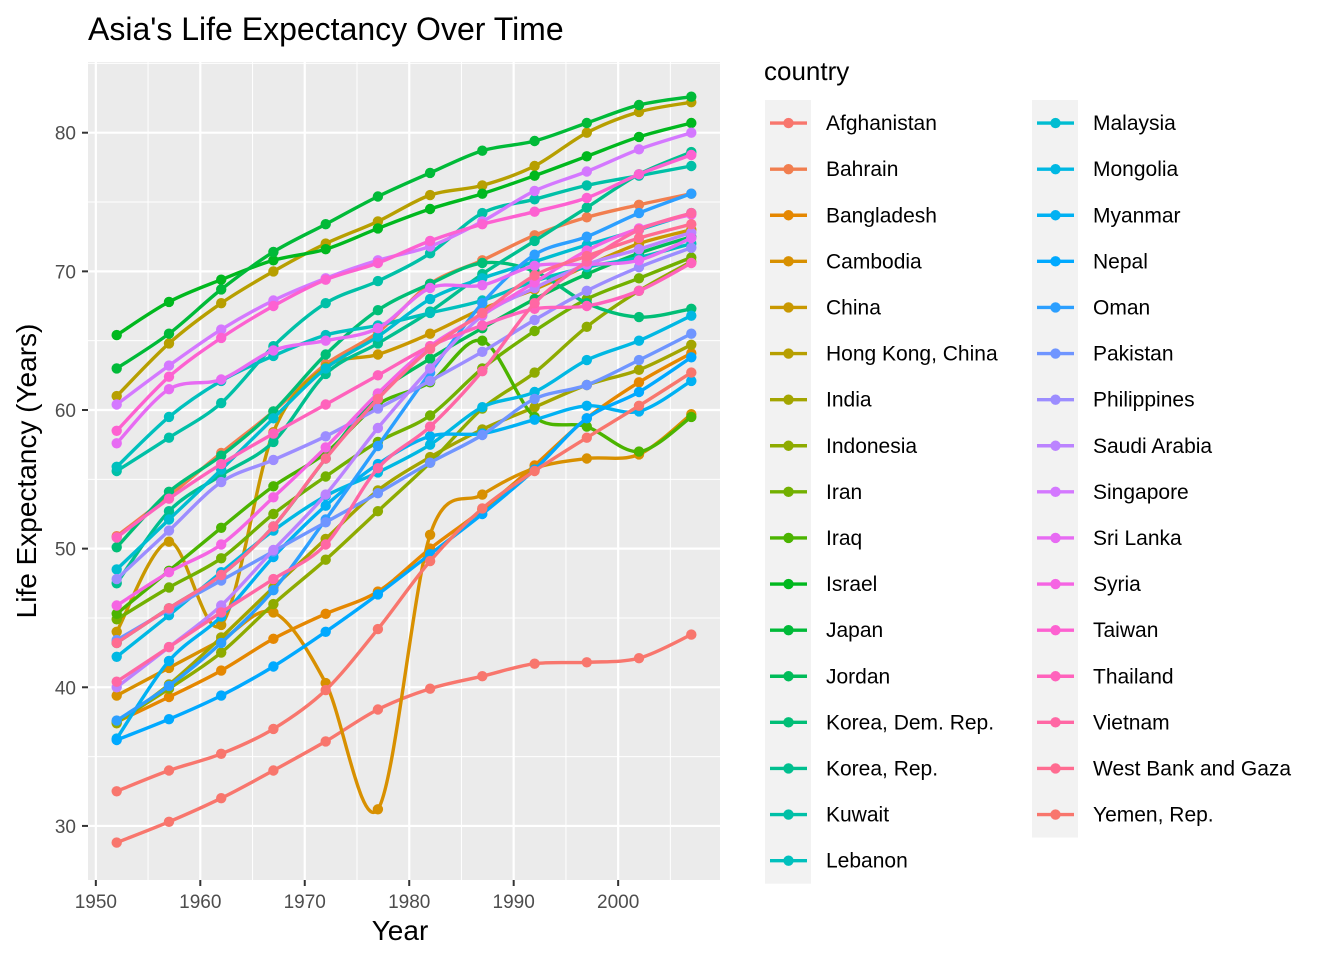 The image size is (1344, 960). What do you see at coordinates (1103, 722) in the screenshot?
I see `legend-item-vietnam: Vietnam` at bounding box center [1103, 722].